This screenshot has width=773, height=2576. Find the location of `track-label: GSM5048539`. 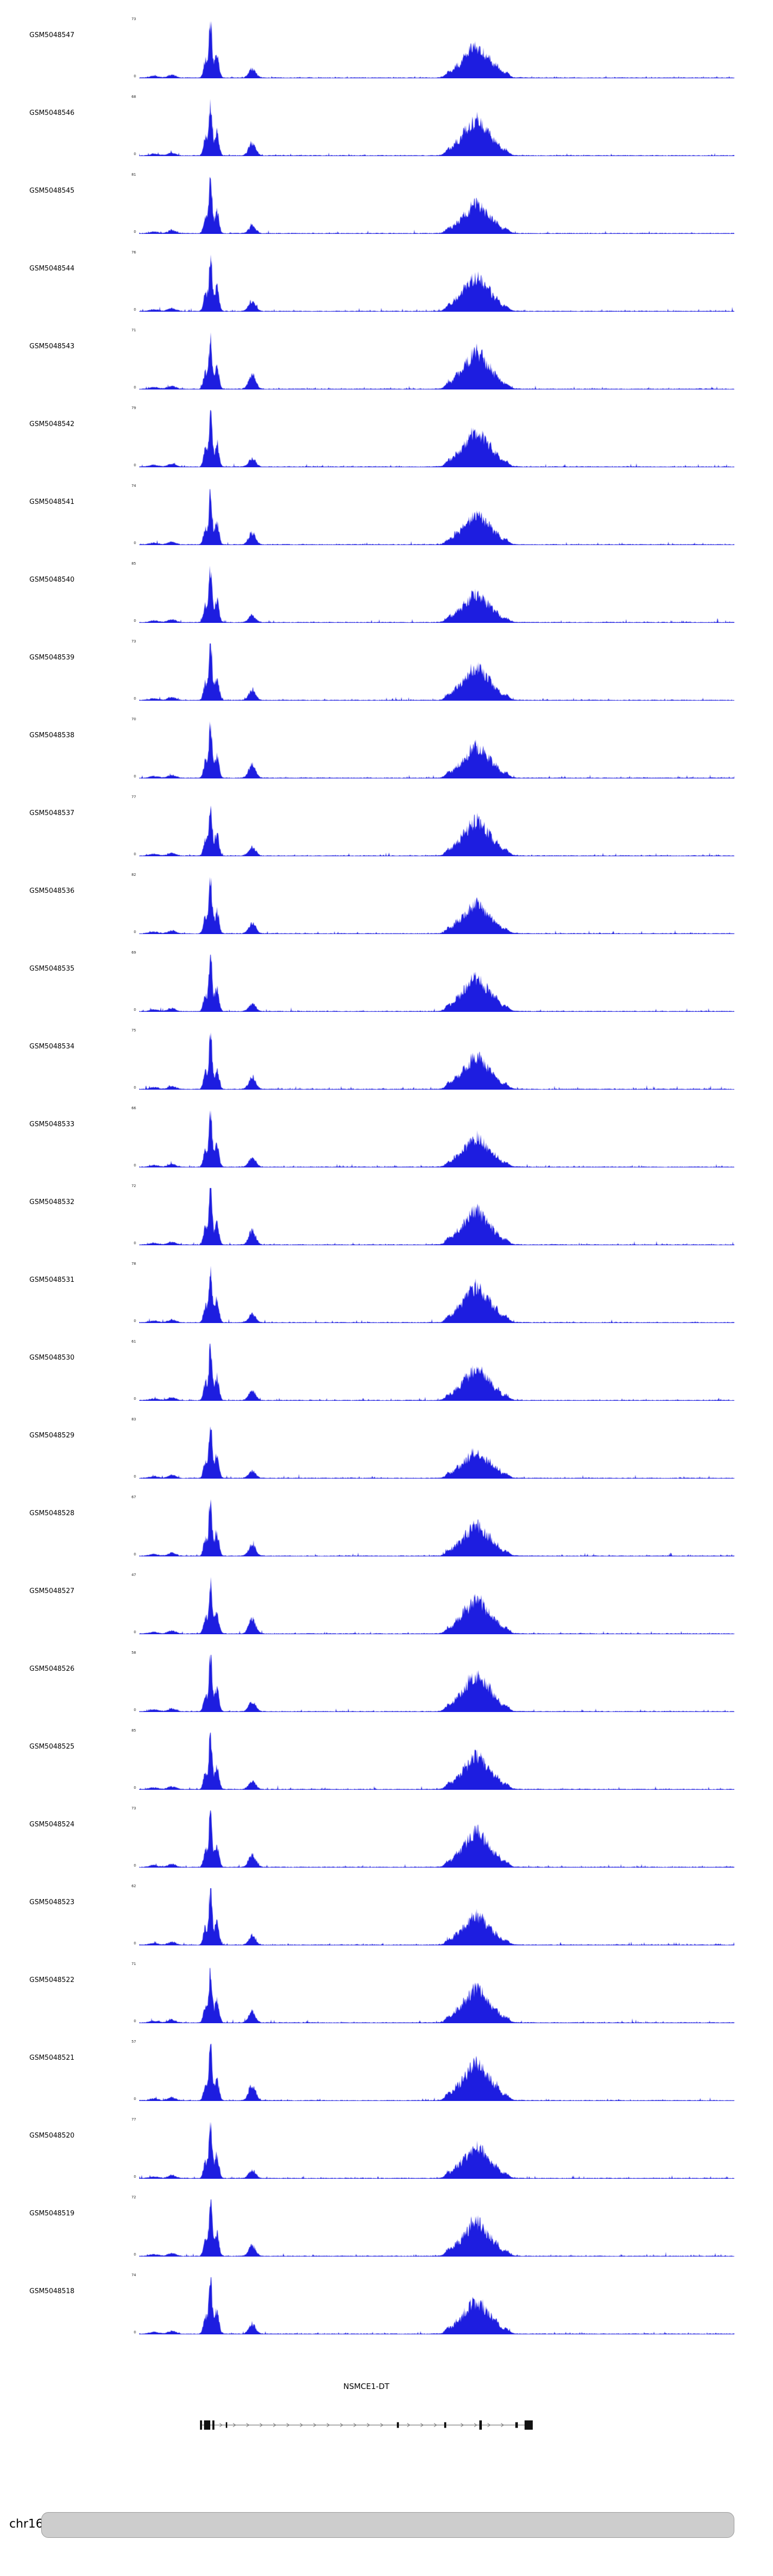

track-label: GSM5048539 is located at coordinates (52, 658).